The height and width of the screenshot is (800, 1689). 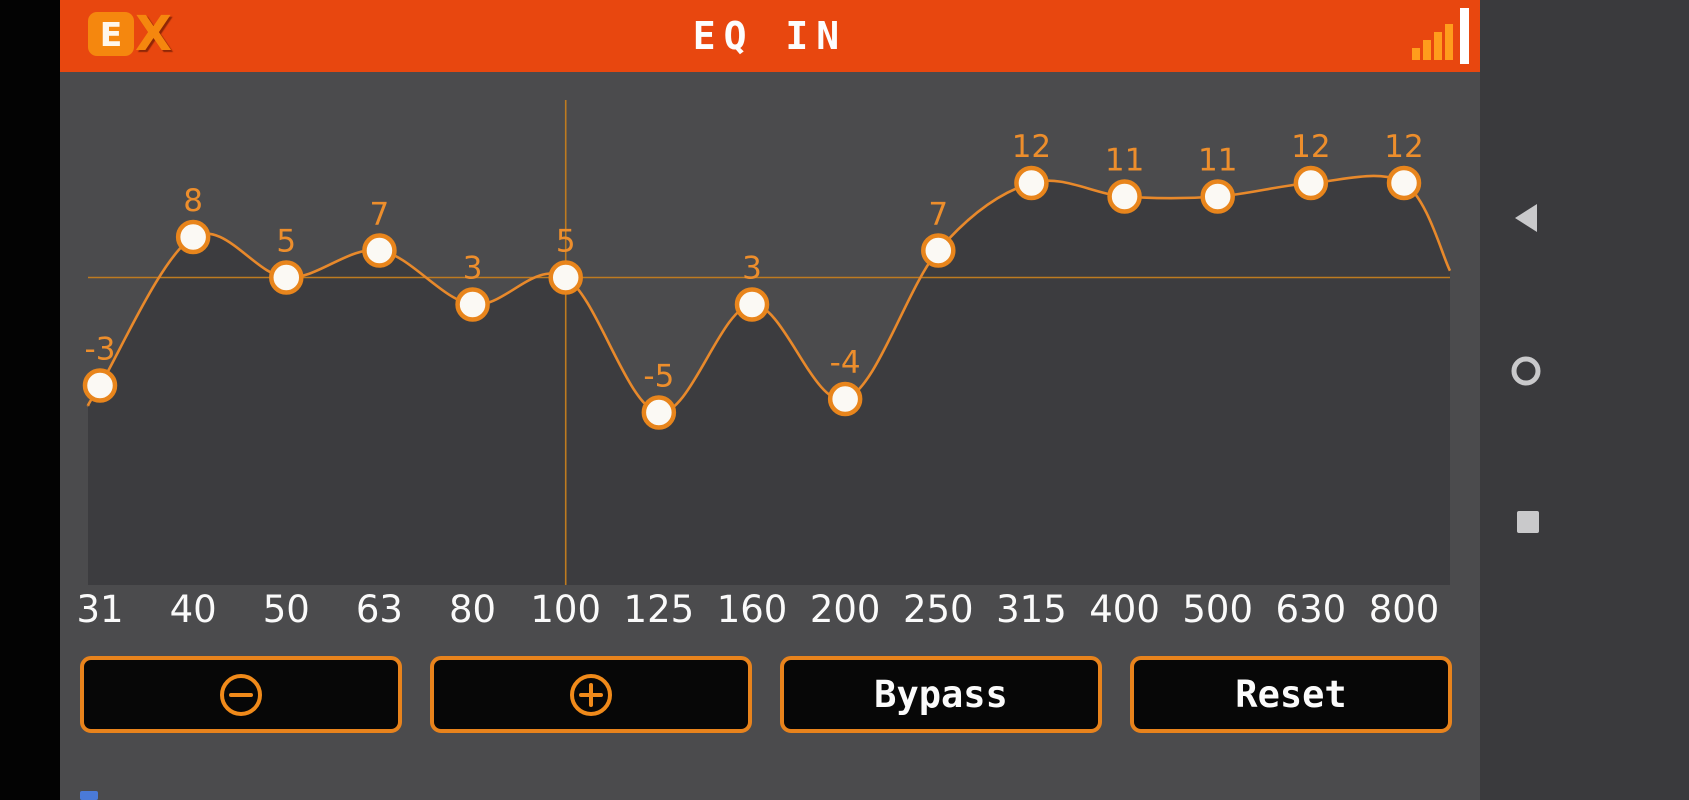 I want to click on decrease-gain-button, so click(x=241, y=694).